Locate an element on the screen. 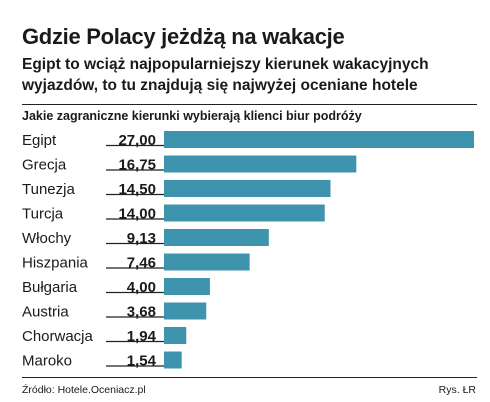 This screenshot has width=490, height=402. category-label: Maroko is located at coordinates (47, 361).